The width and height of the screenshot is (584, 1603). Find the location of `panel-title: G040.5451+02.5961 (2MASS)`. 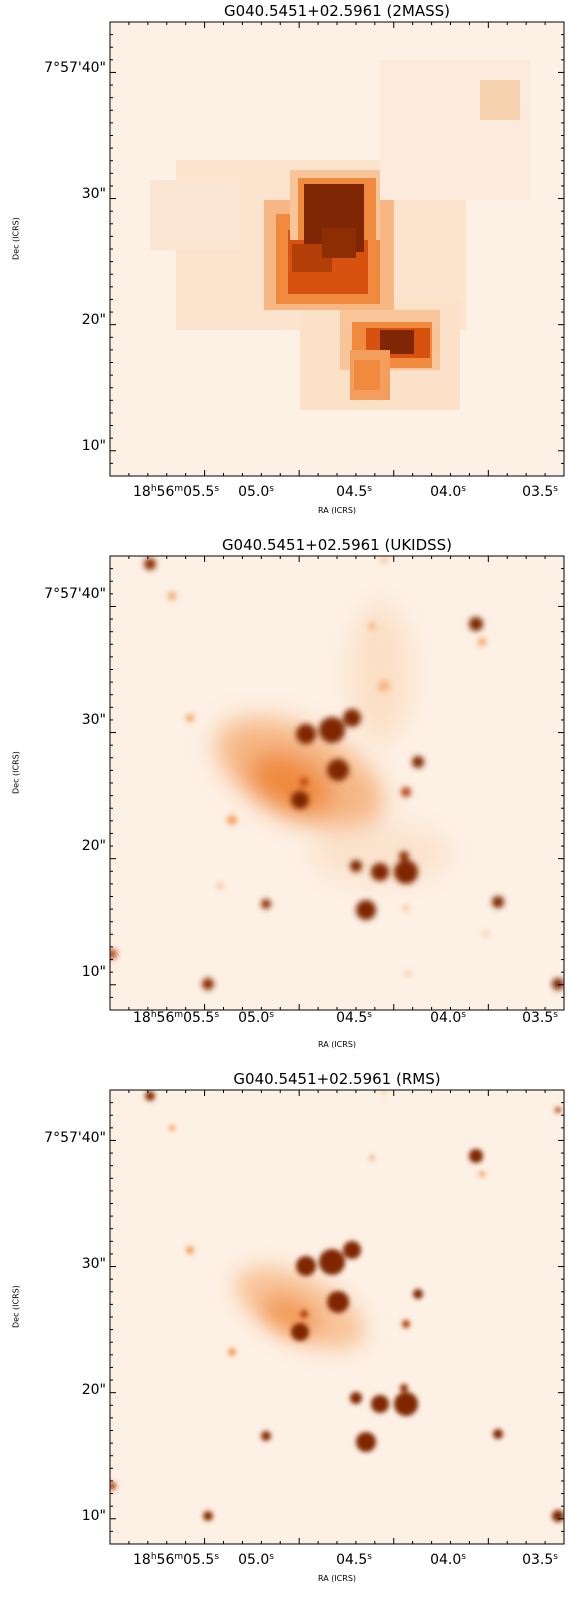

panel-title: G040.5451+02.5961 (2MASS) is located at coordinates (337, 11).